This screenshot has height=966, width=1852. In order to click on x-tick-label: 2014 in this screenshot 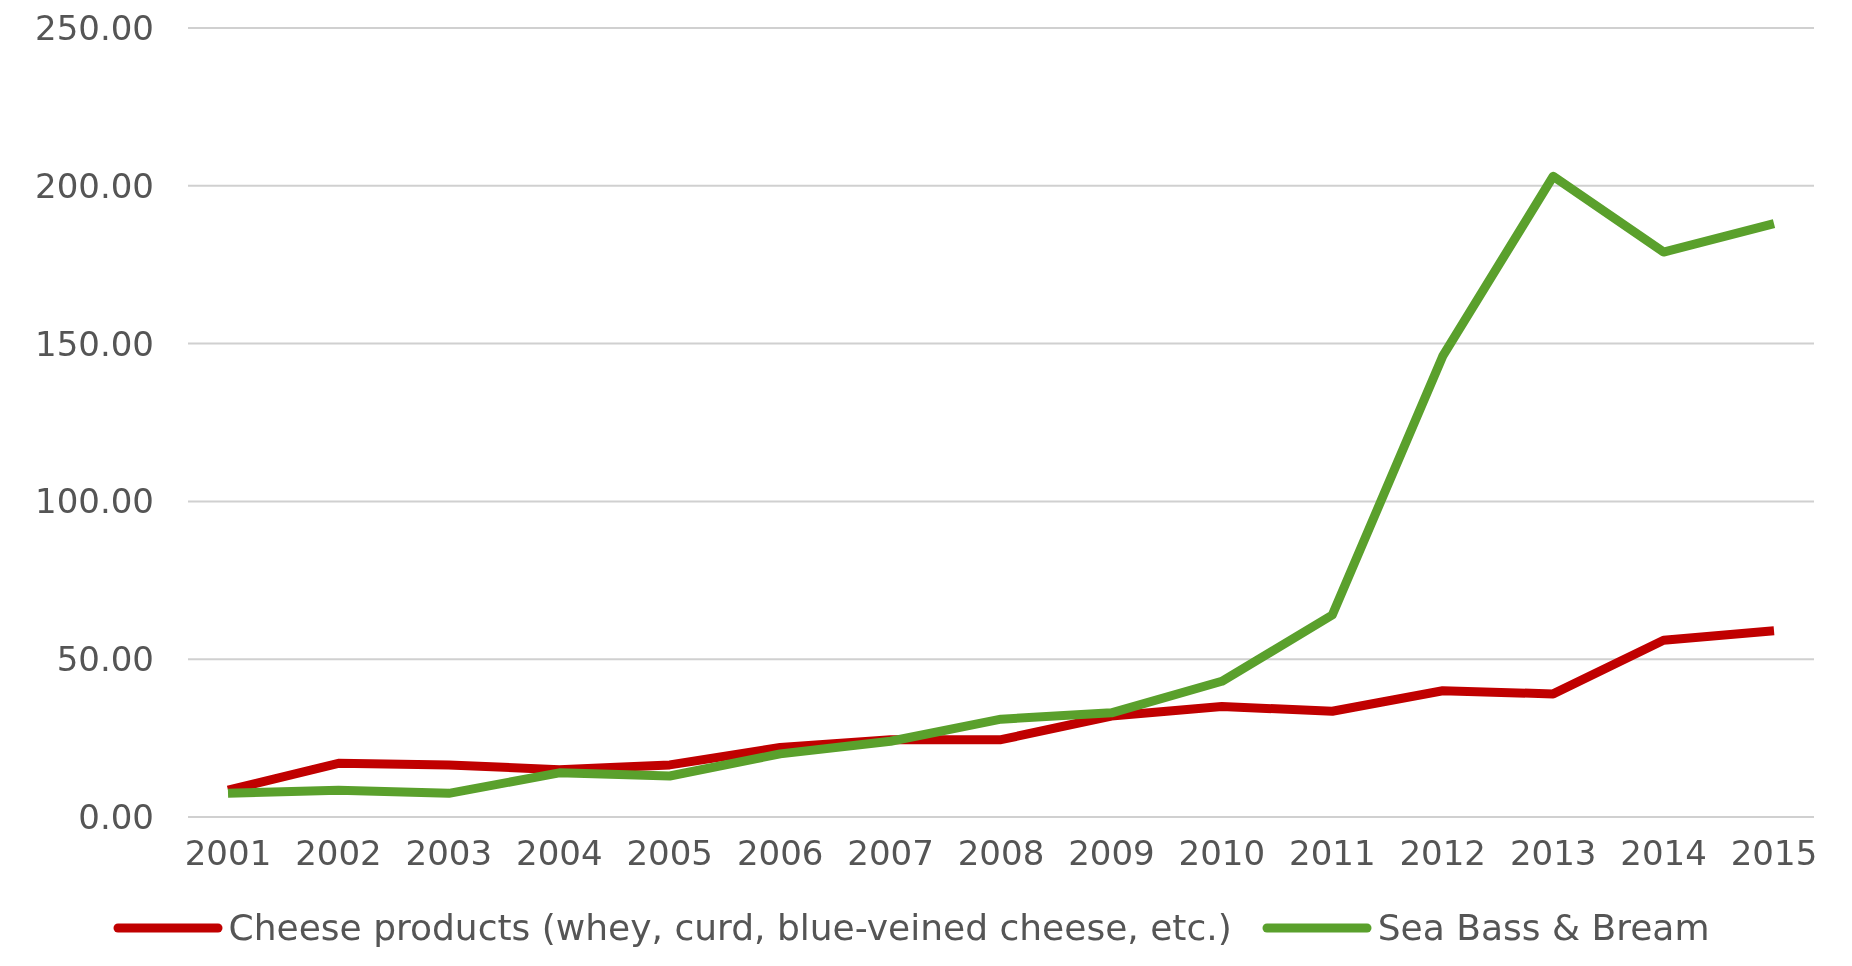, I will do `click(1663, 853)`.